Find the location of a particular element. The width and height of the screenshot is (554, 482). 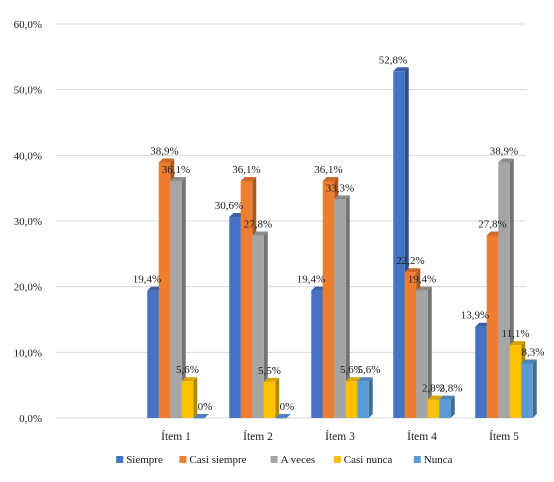

category-label: Ítem 1 is located at coordinates (176, 436).